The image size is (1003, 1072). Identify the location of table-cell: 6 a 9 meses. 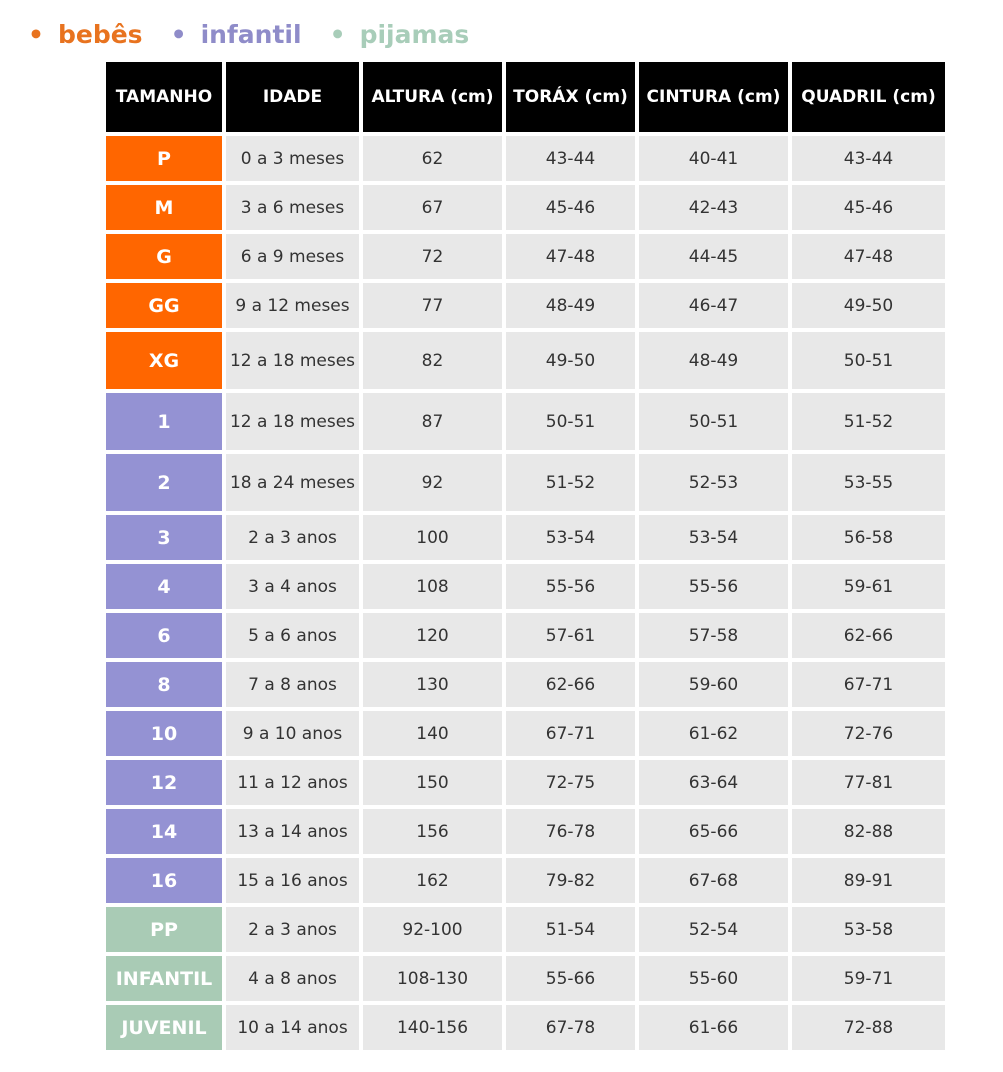
(292, 256).